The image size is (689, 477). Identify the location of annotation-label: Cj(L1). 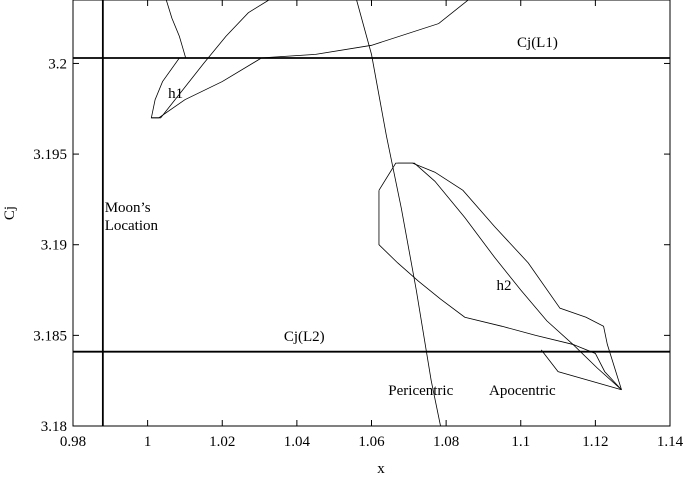
(537, 43).